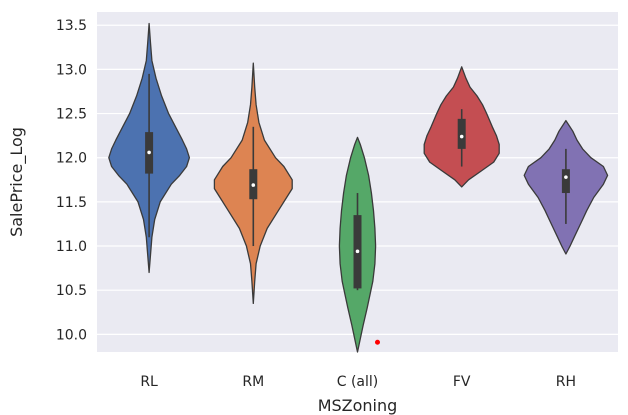 The width and height of the screenshot is (628, 415). Describe the element at coordinates (71, 115) in the screenshot. I see `y-tick-label: 12.5` at that location.